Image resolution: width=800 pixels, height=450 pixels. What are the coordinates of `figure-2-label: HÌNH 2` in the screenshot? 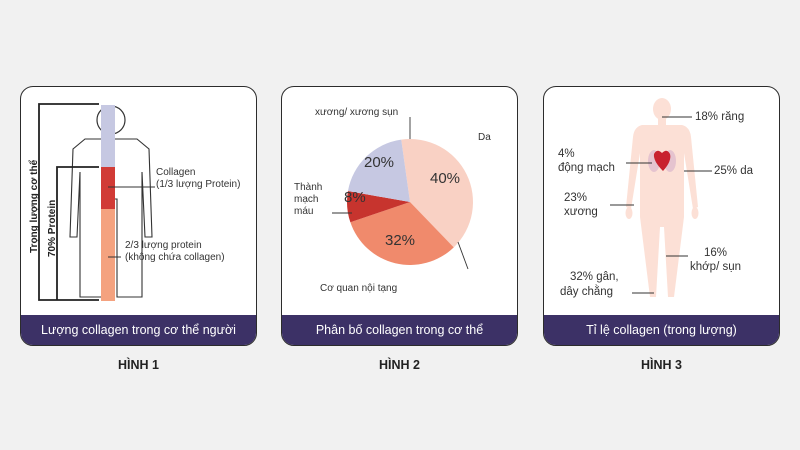 It's located at (399, 365).